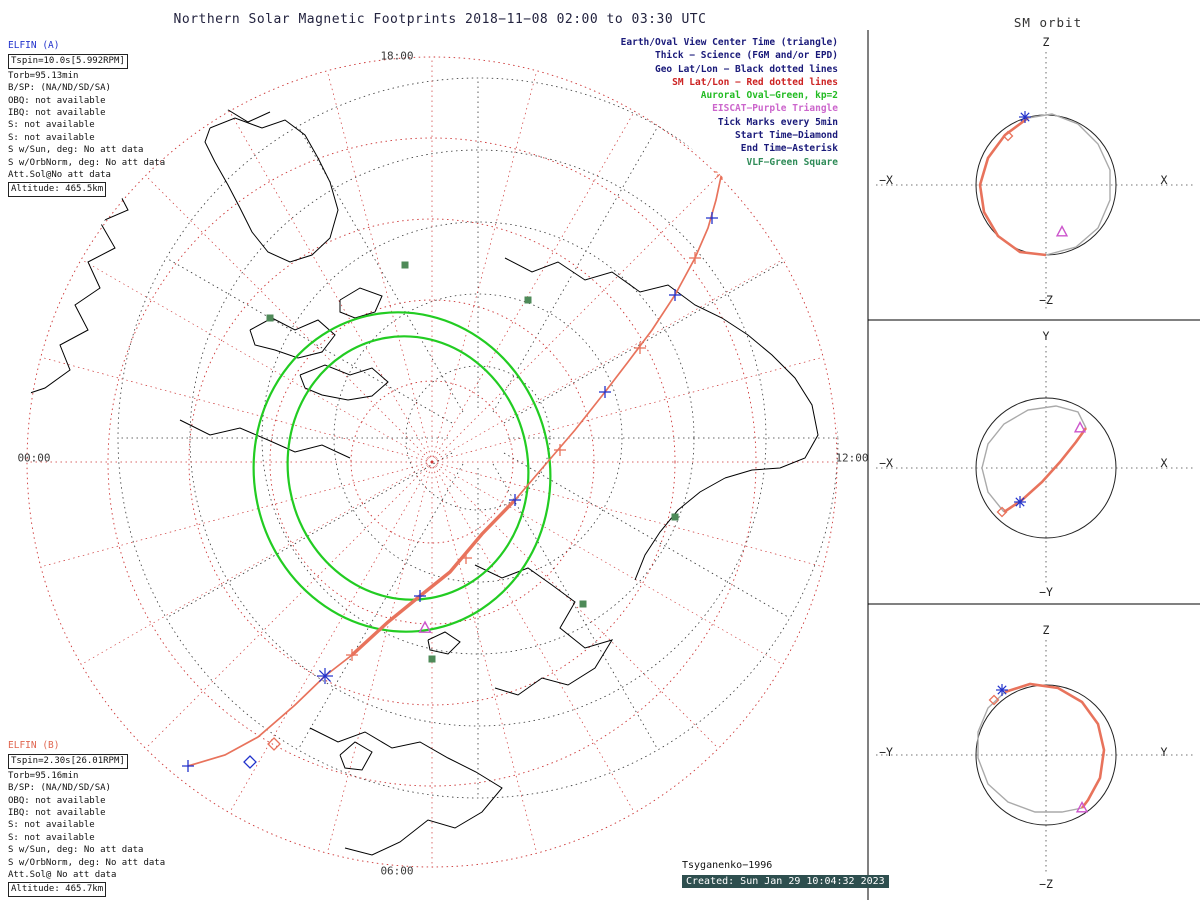 Image resolution: width=1200 pixels, height=900 pixels. What do you see at coordinates (86, 889) in the screenshot?
I see `elfin-b-info-line: Altitude: 465.7km` at bounding box center [86, 889].